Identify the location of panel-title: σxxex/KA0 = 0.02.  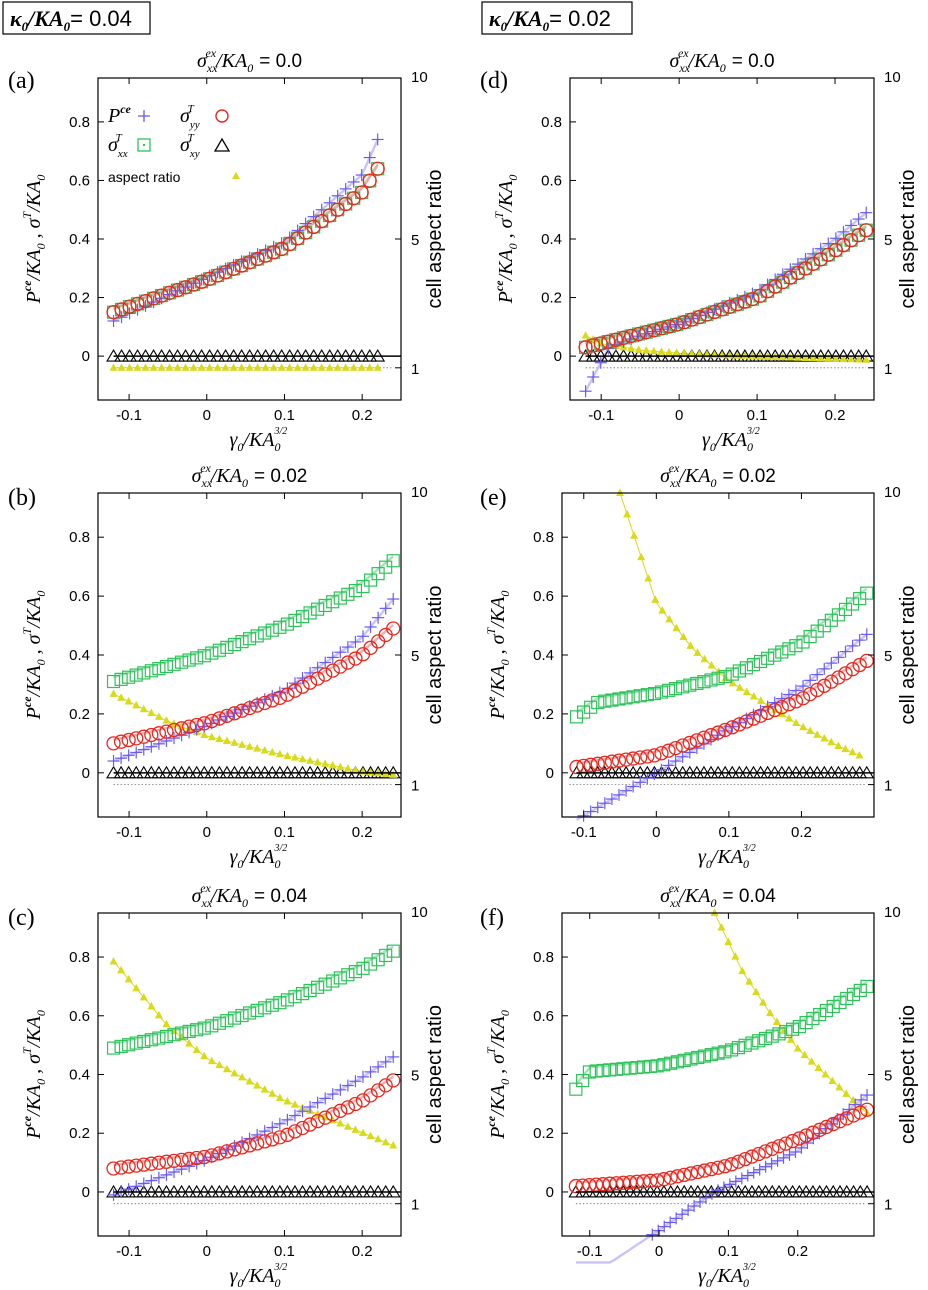
(250, 475).